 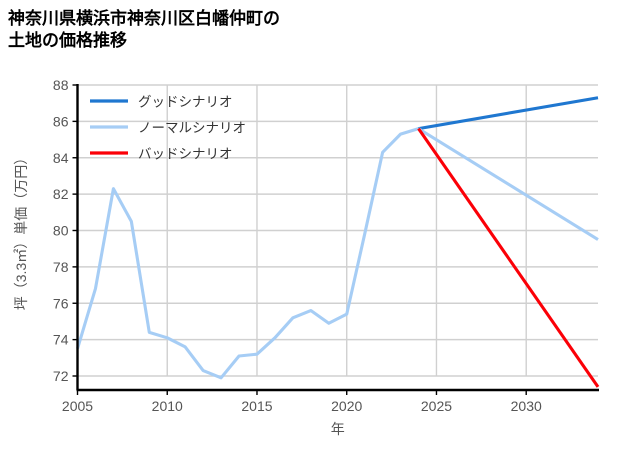 What do you see at coordinates (61, 85) in the screenshot?
I see `y-tick-label: 88` at bounding box center [61, 85].